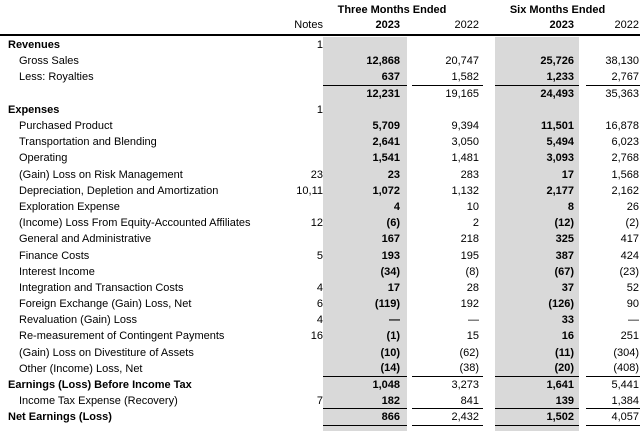  Describe the element at coordinates (465, 190) in the screenshot. I see `value-three-months-2022: 1,132` at that location.